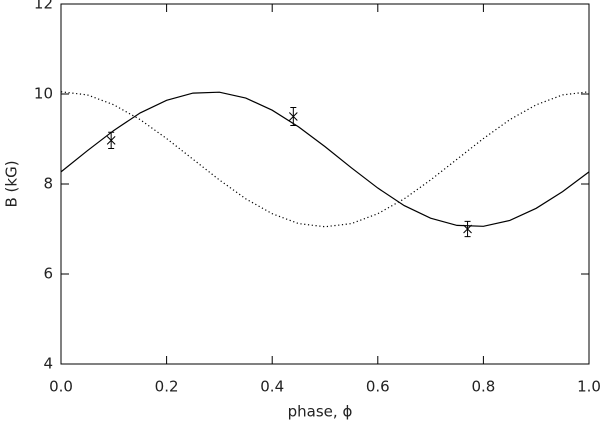 This screenshot has width=602, height=429. Describe the element at coordinates (378, 387) in the screenshot. I see `x-tick-label: 0.6` at that location.